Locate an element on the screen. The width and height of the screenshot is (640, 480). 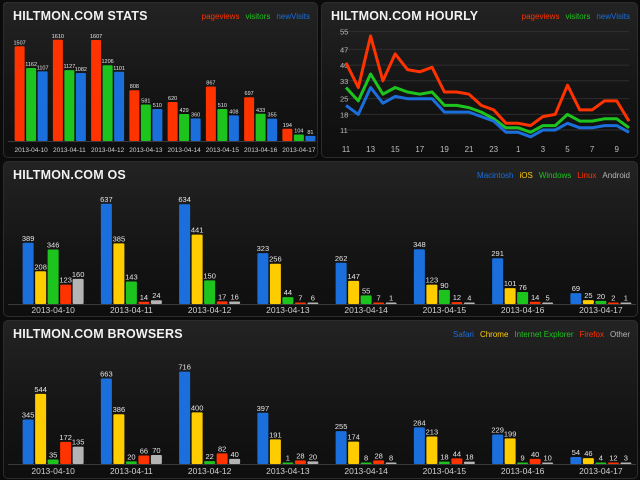
stats-data-label: 194 is located at coordinates (287, 126).